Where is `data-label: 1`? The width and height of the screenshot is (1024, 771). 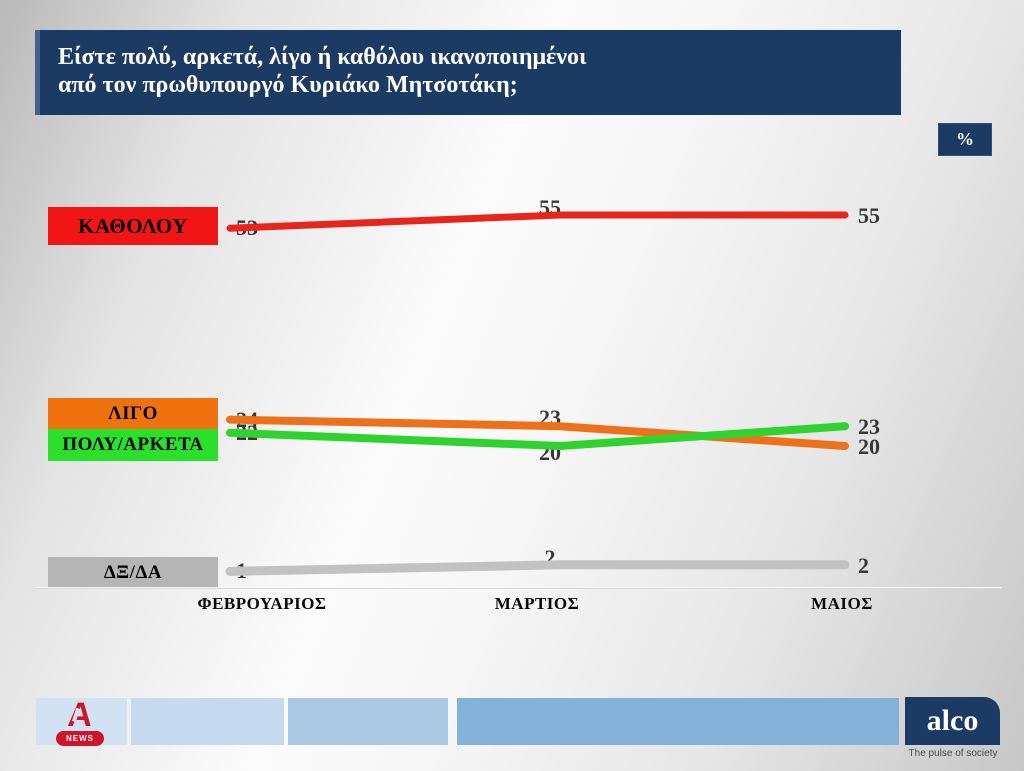 data-label: 1 is located at coordinates (241, 571).